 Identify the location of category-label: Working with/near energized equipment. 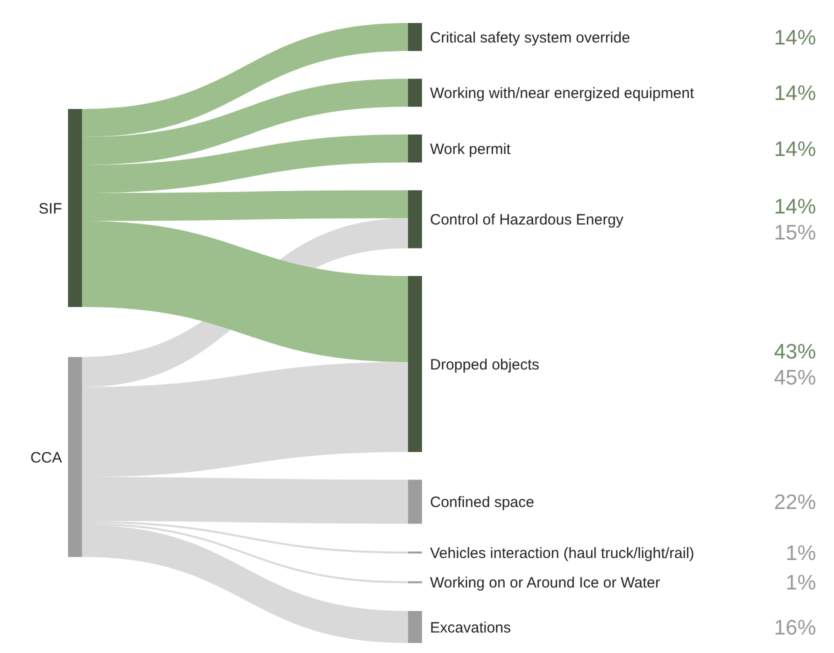
(562, 93).